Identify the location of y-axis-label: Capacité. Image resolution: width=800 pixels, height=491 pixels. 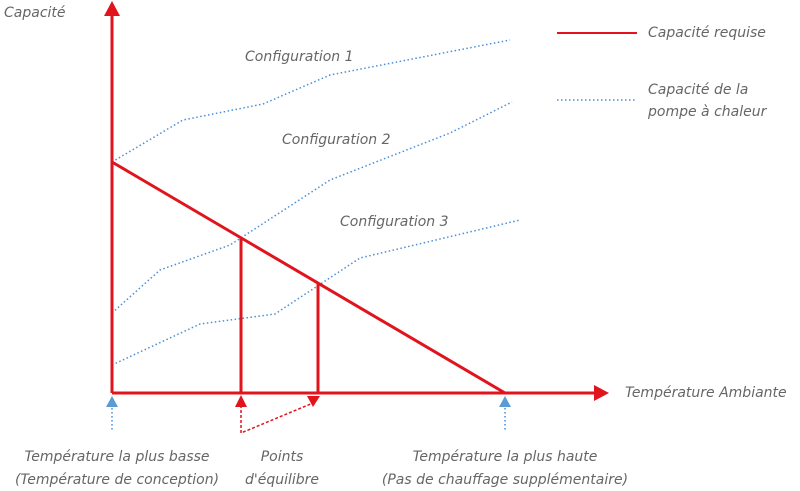
(35, 13).